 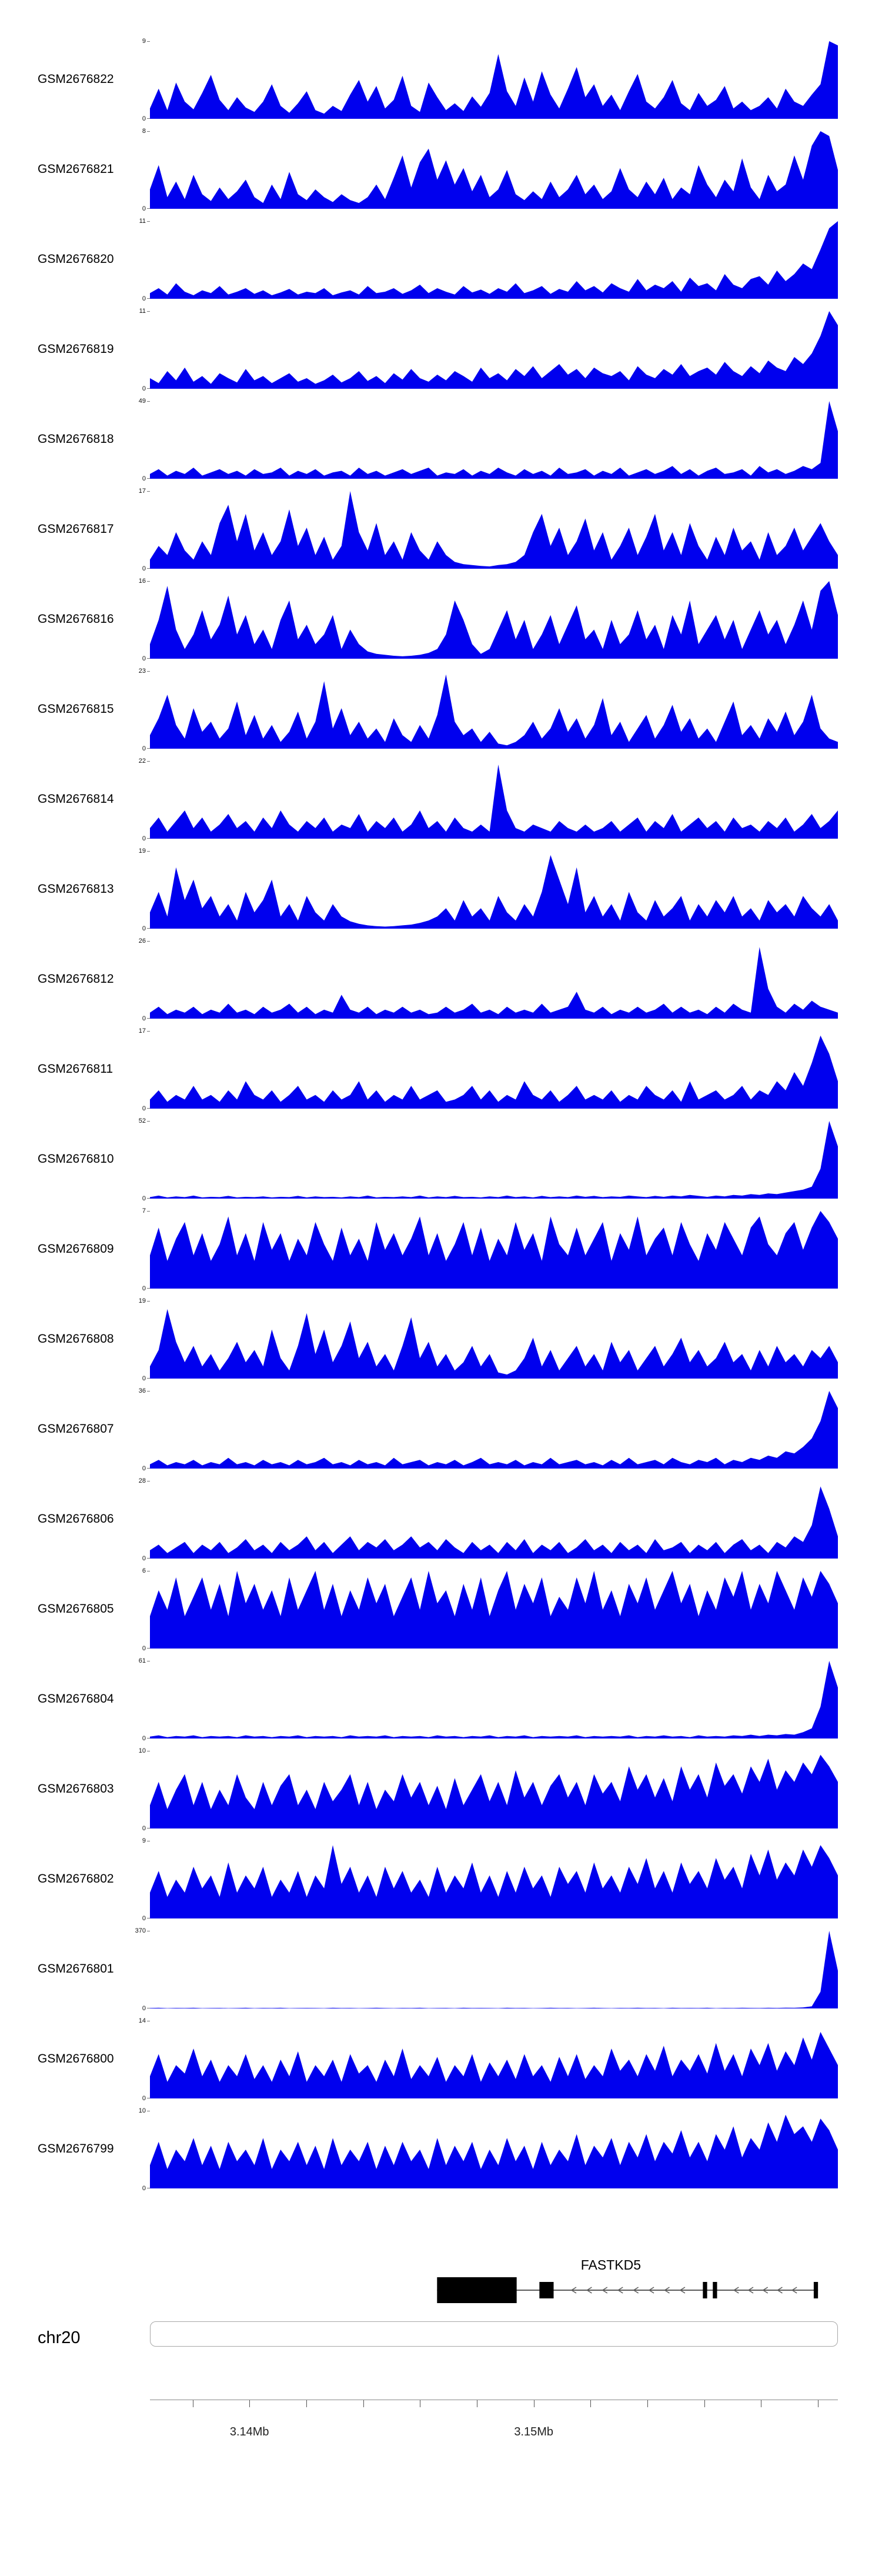 I want to click on track-label: GSM2676805, so click(x=76, y=1608).